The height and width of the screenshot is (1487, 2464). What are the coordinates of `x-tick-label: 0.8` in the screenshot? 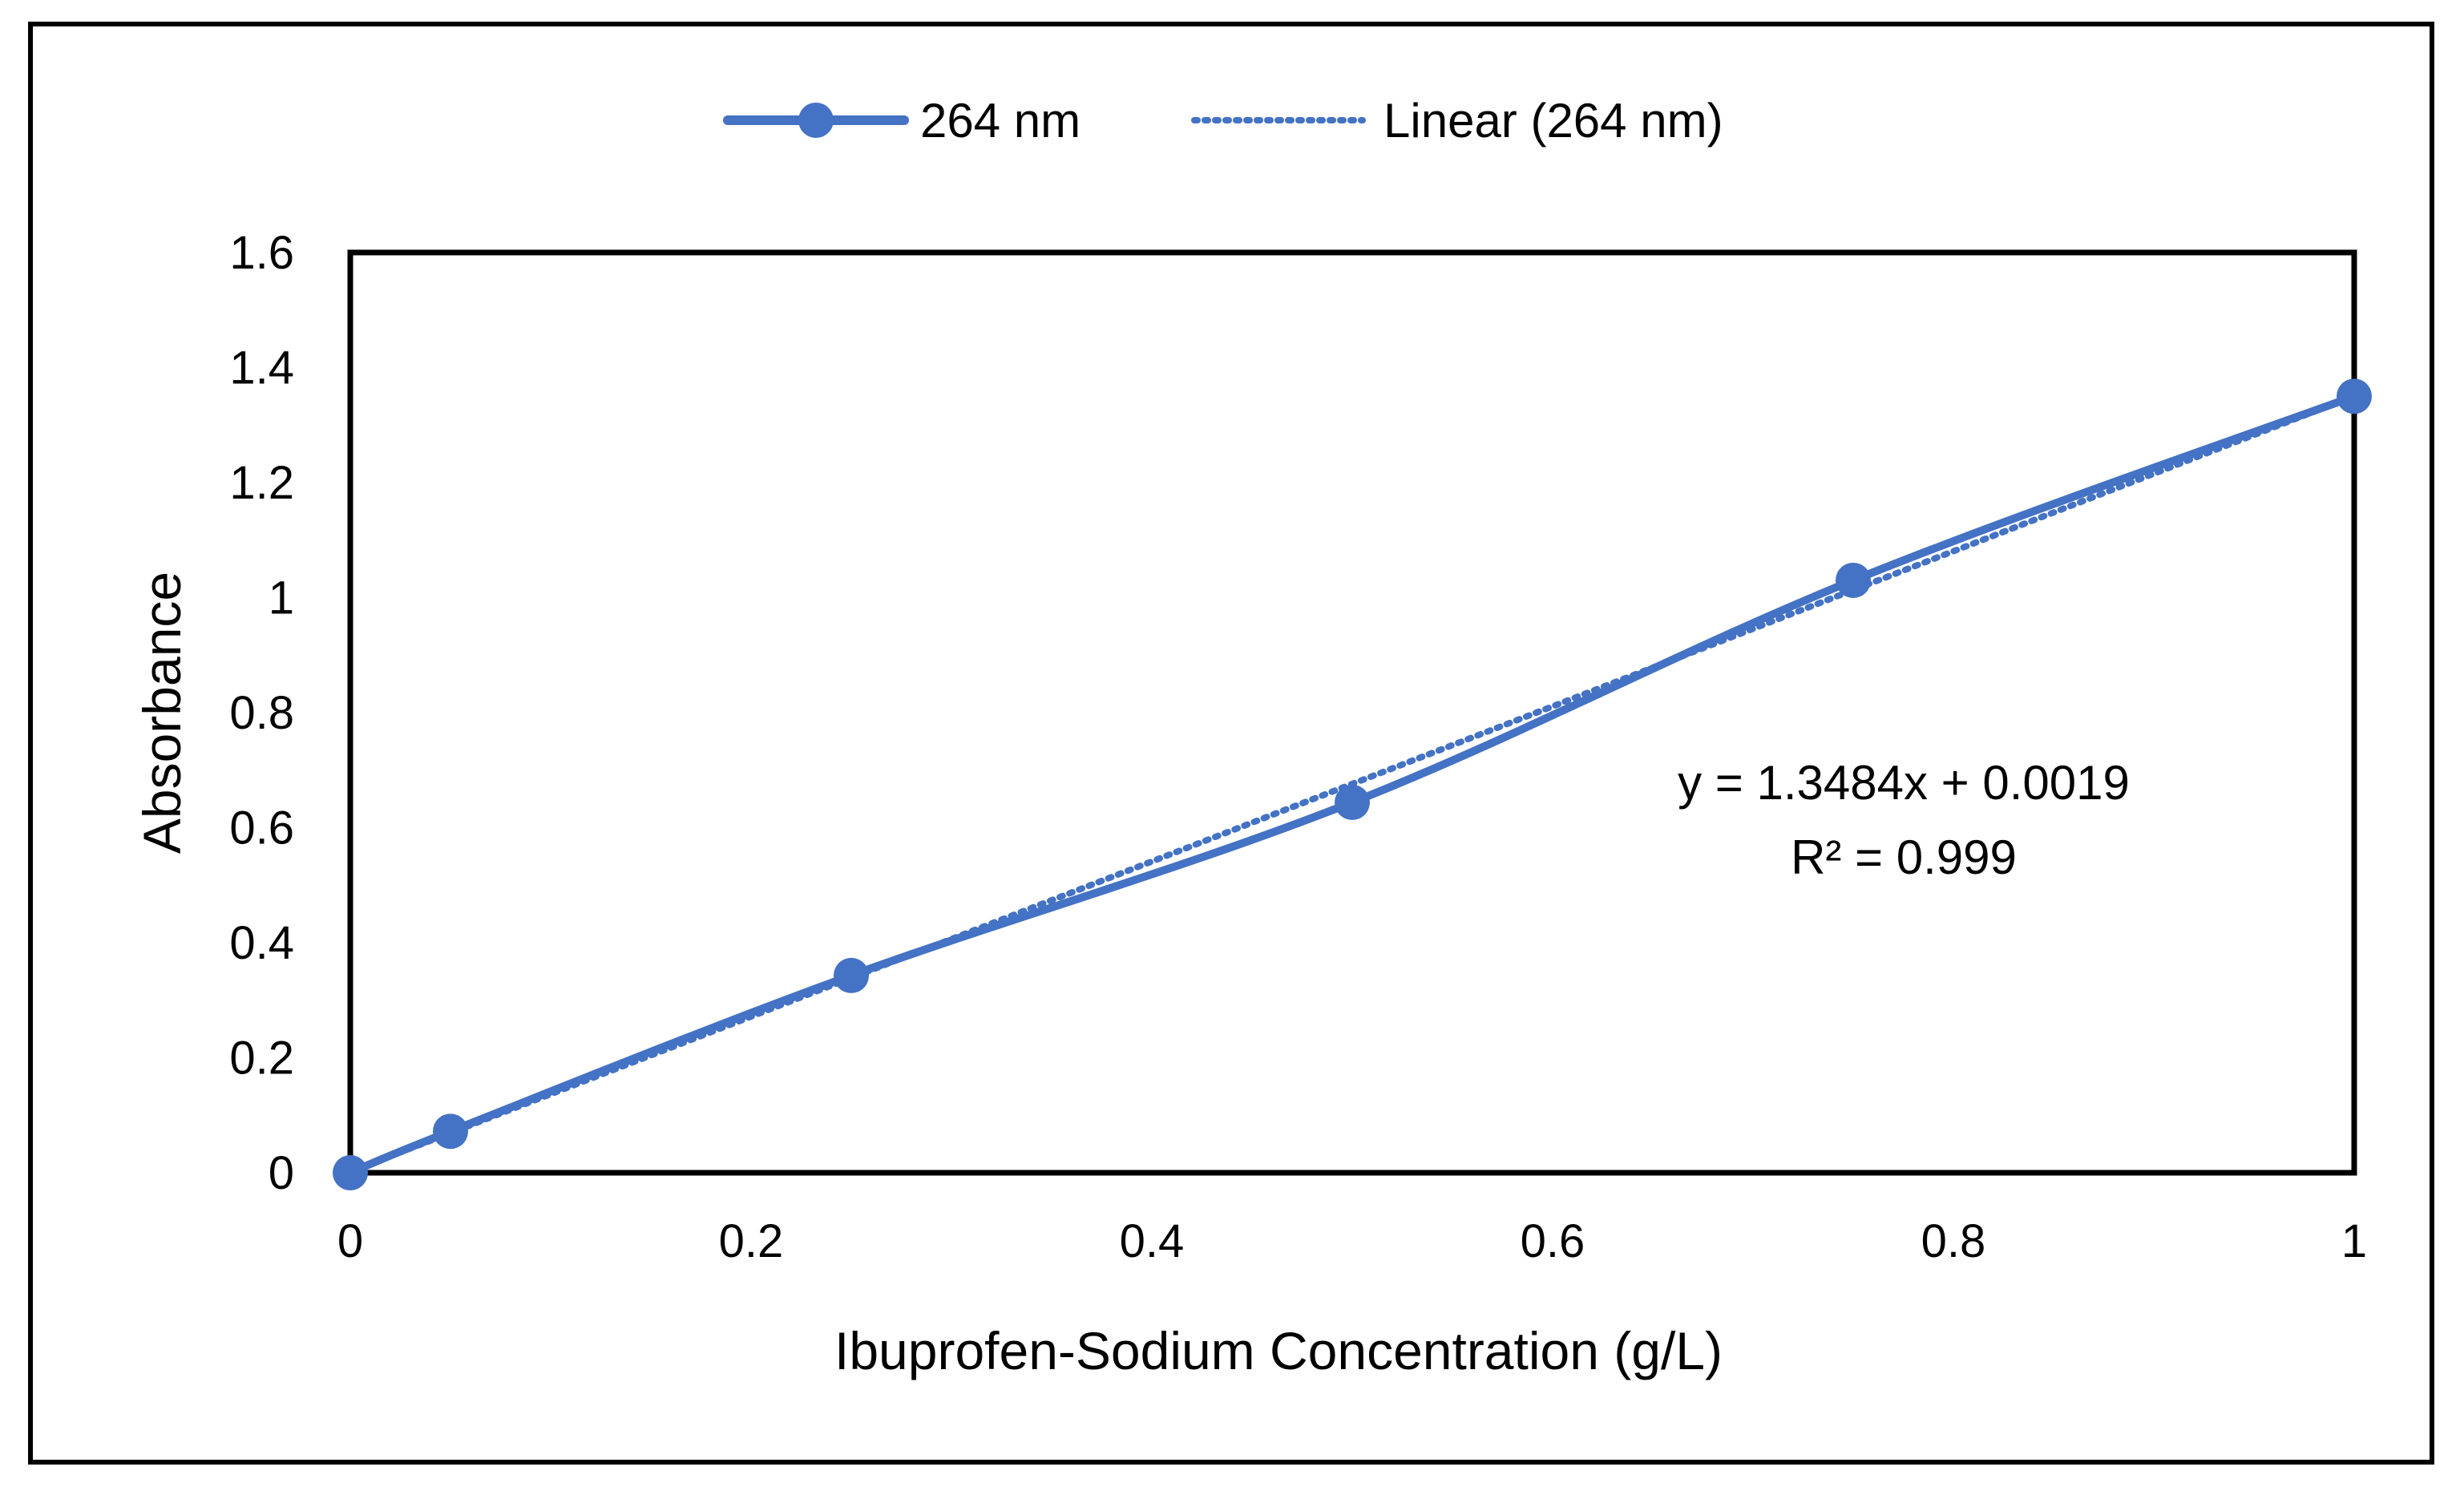 It's located at (1954, 1241).